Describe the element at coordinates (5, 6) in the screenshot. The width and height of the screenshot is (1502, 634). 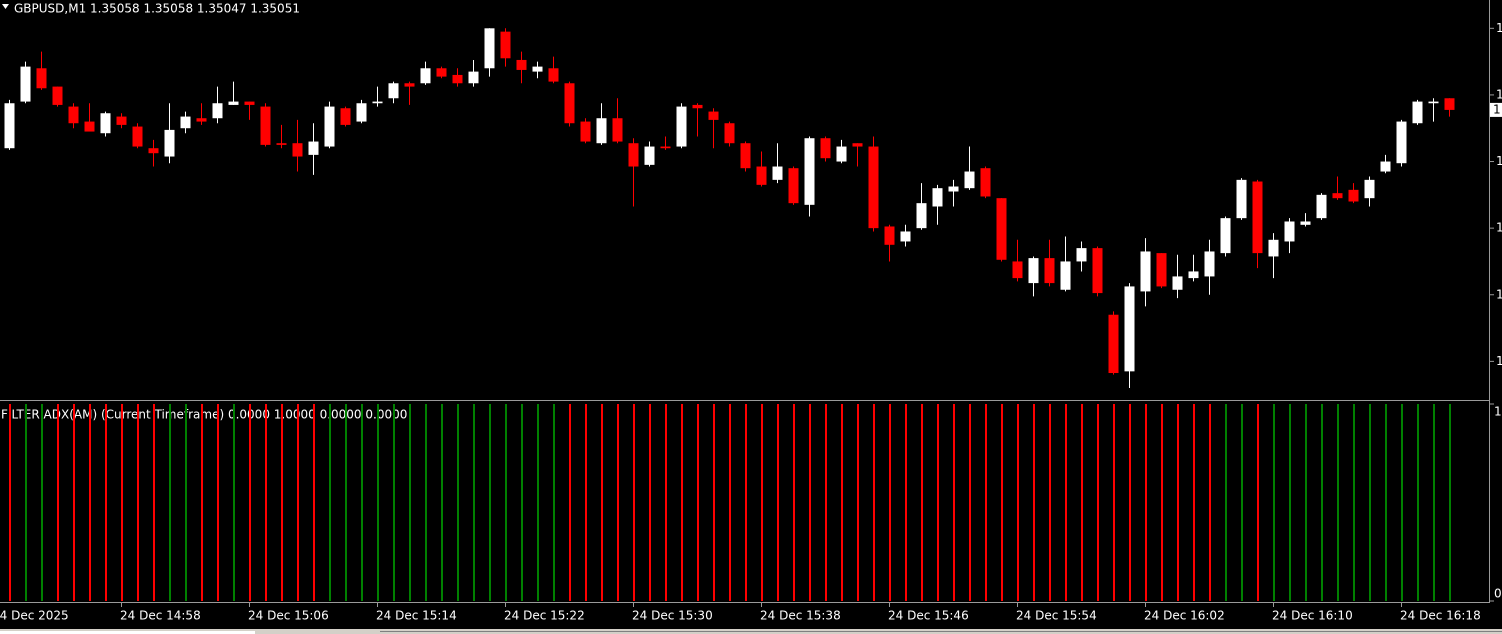
I see `symbol-menu-icon` at that location.